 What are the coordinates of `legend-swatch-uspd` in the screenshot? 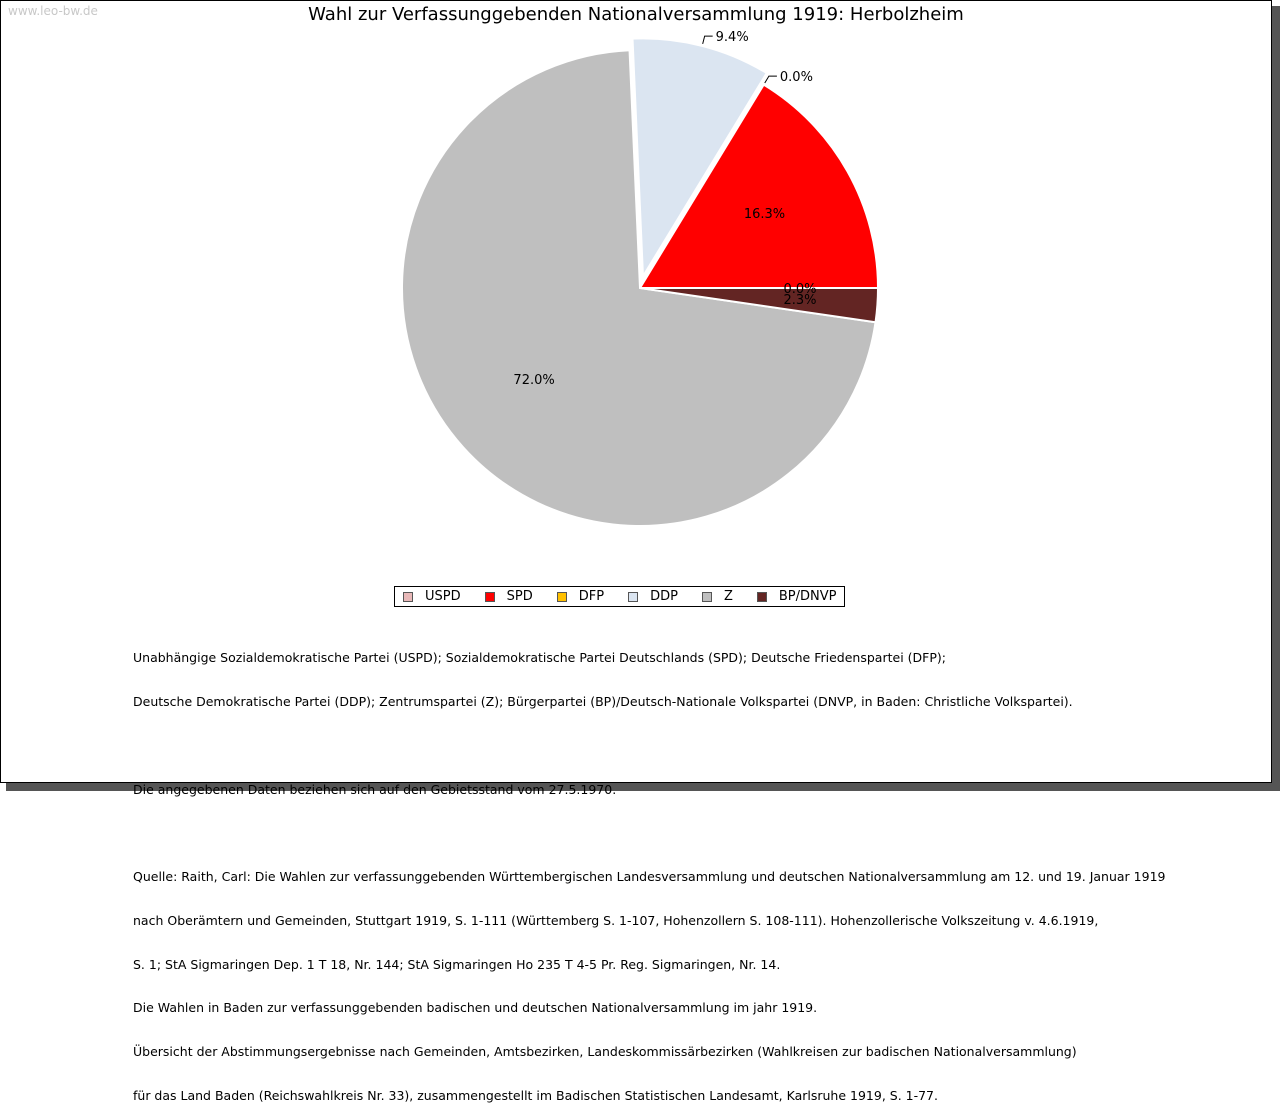 It's located at (408, 596).